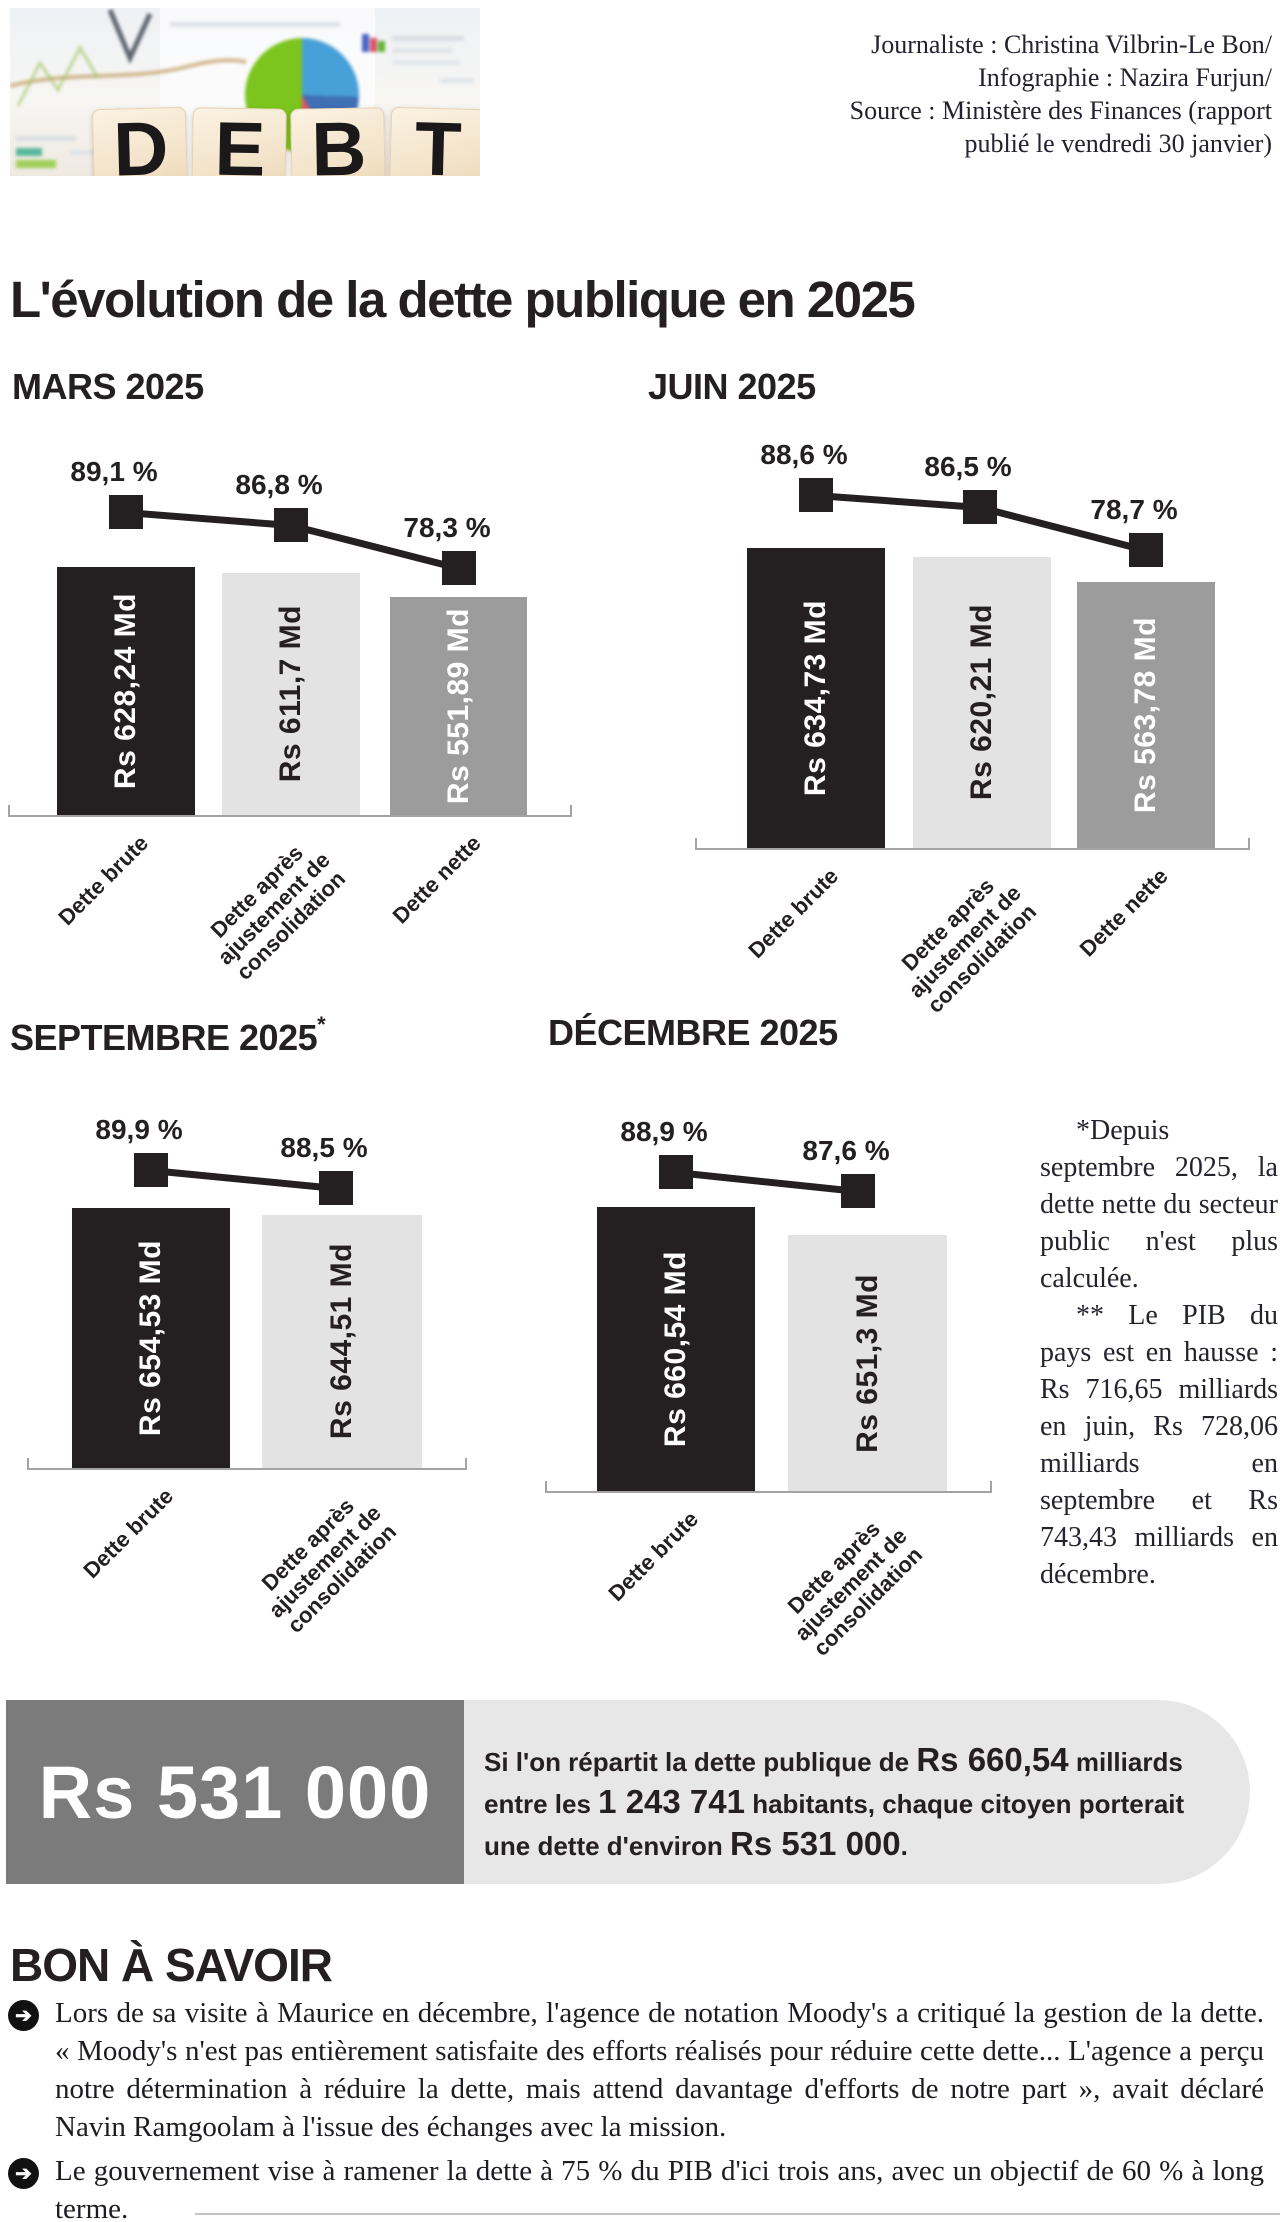 The height and width of the screenshot is (2222, 1280). Describe the element at coordinates (139, 1129) in the screenshot. I see `pct-label: 89,9 %` at that location.